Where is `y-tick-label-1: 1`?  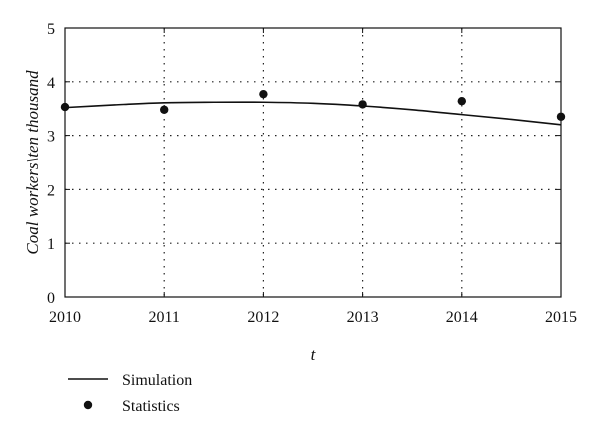 y-tick-label-1: 1 is located at coordinates (51, 244).